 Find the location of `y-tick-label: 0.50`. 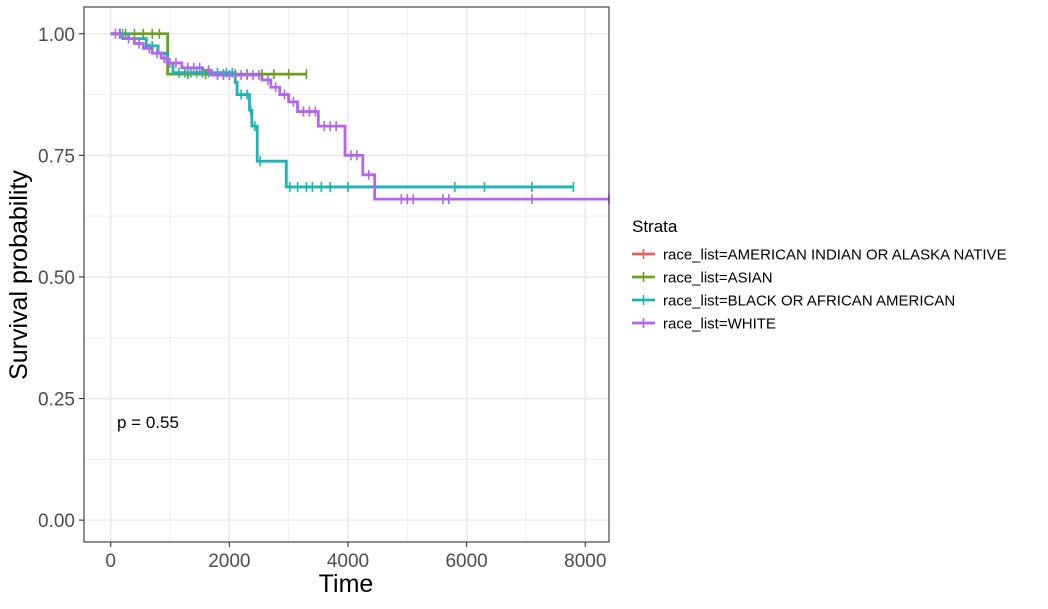

y-tick-label: 0.50 is located at coordinates (56, 278).